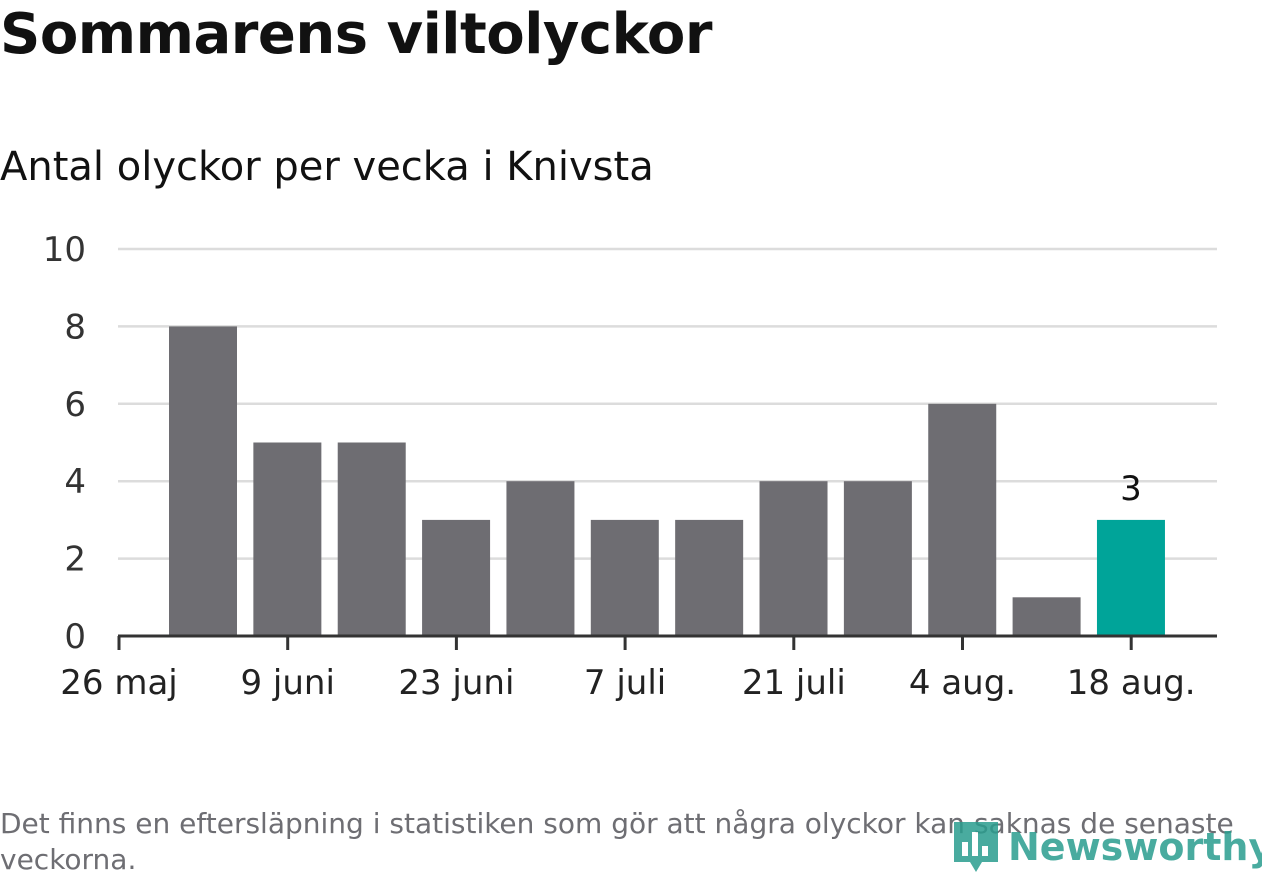 The image size is (1262, 879). What do you see at coordinates (75, 560) in the screenshot?
I see `y-tick-label: 2` at bounding box center [75, 560].